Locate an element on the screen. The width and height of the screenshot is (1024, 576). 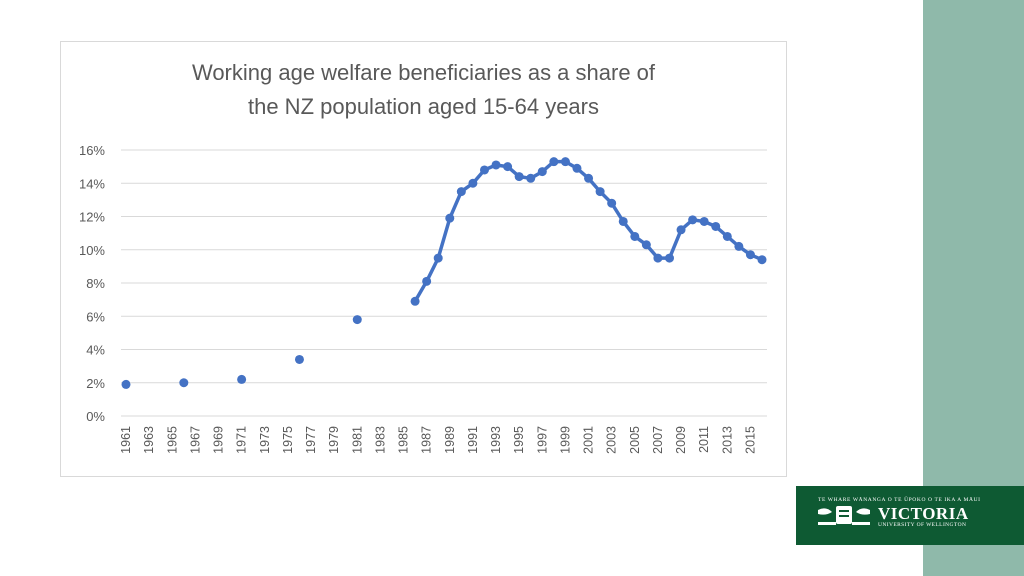
x-tick-label: 1981 is located at coordinates (357, 440).